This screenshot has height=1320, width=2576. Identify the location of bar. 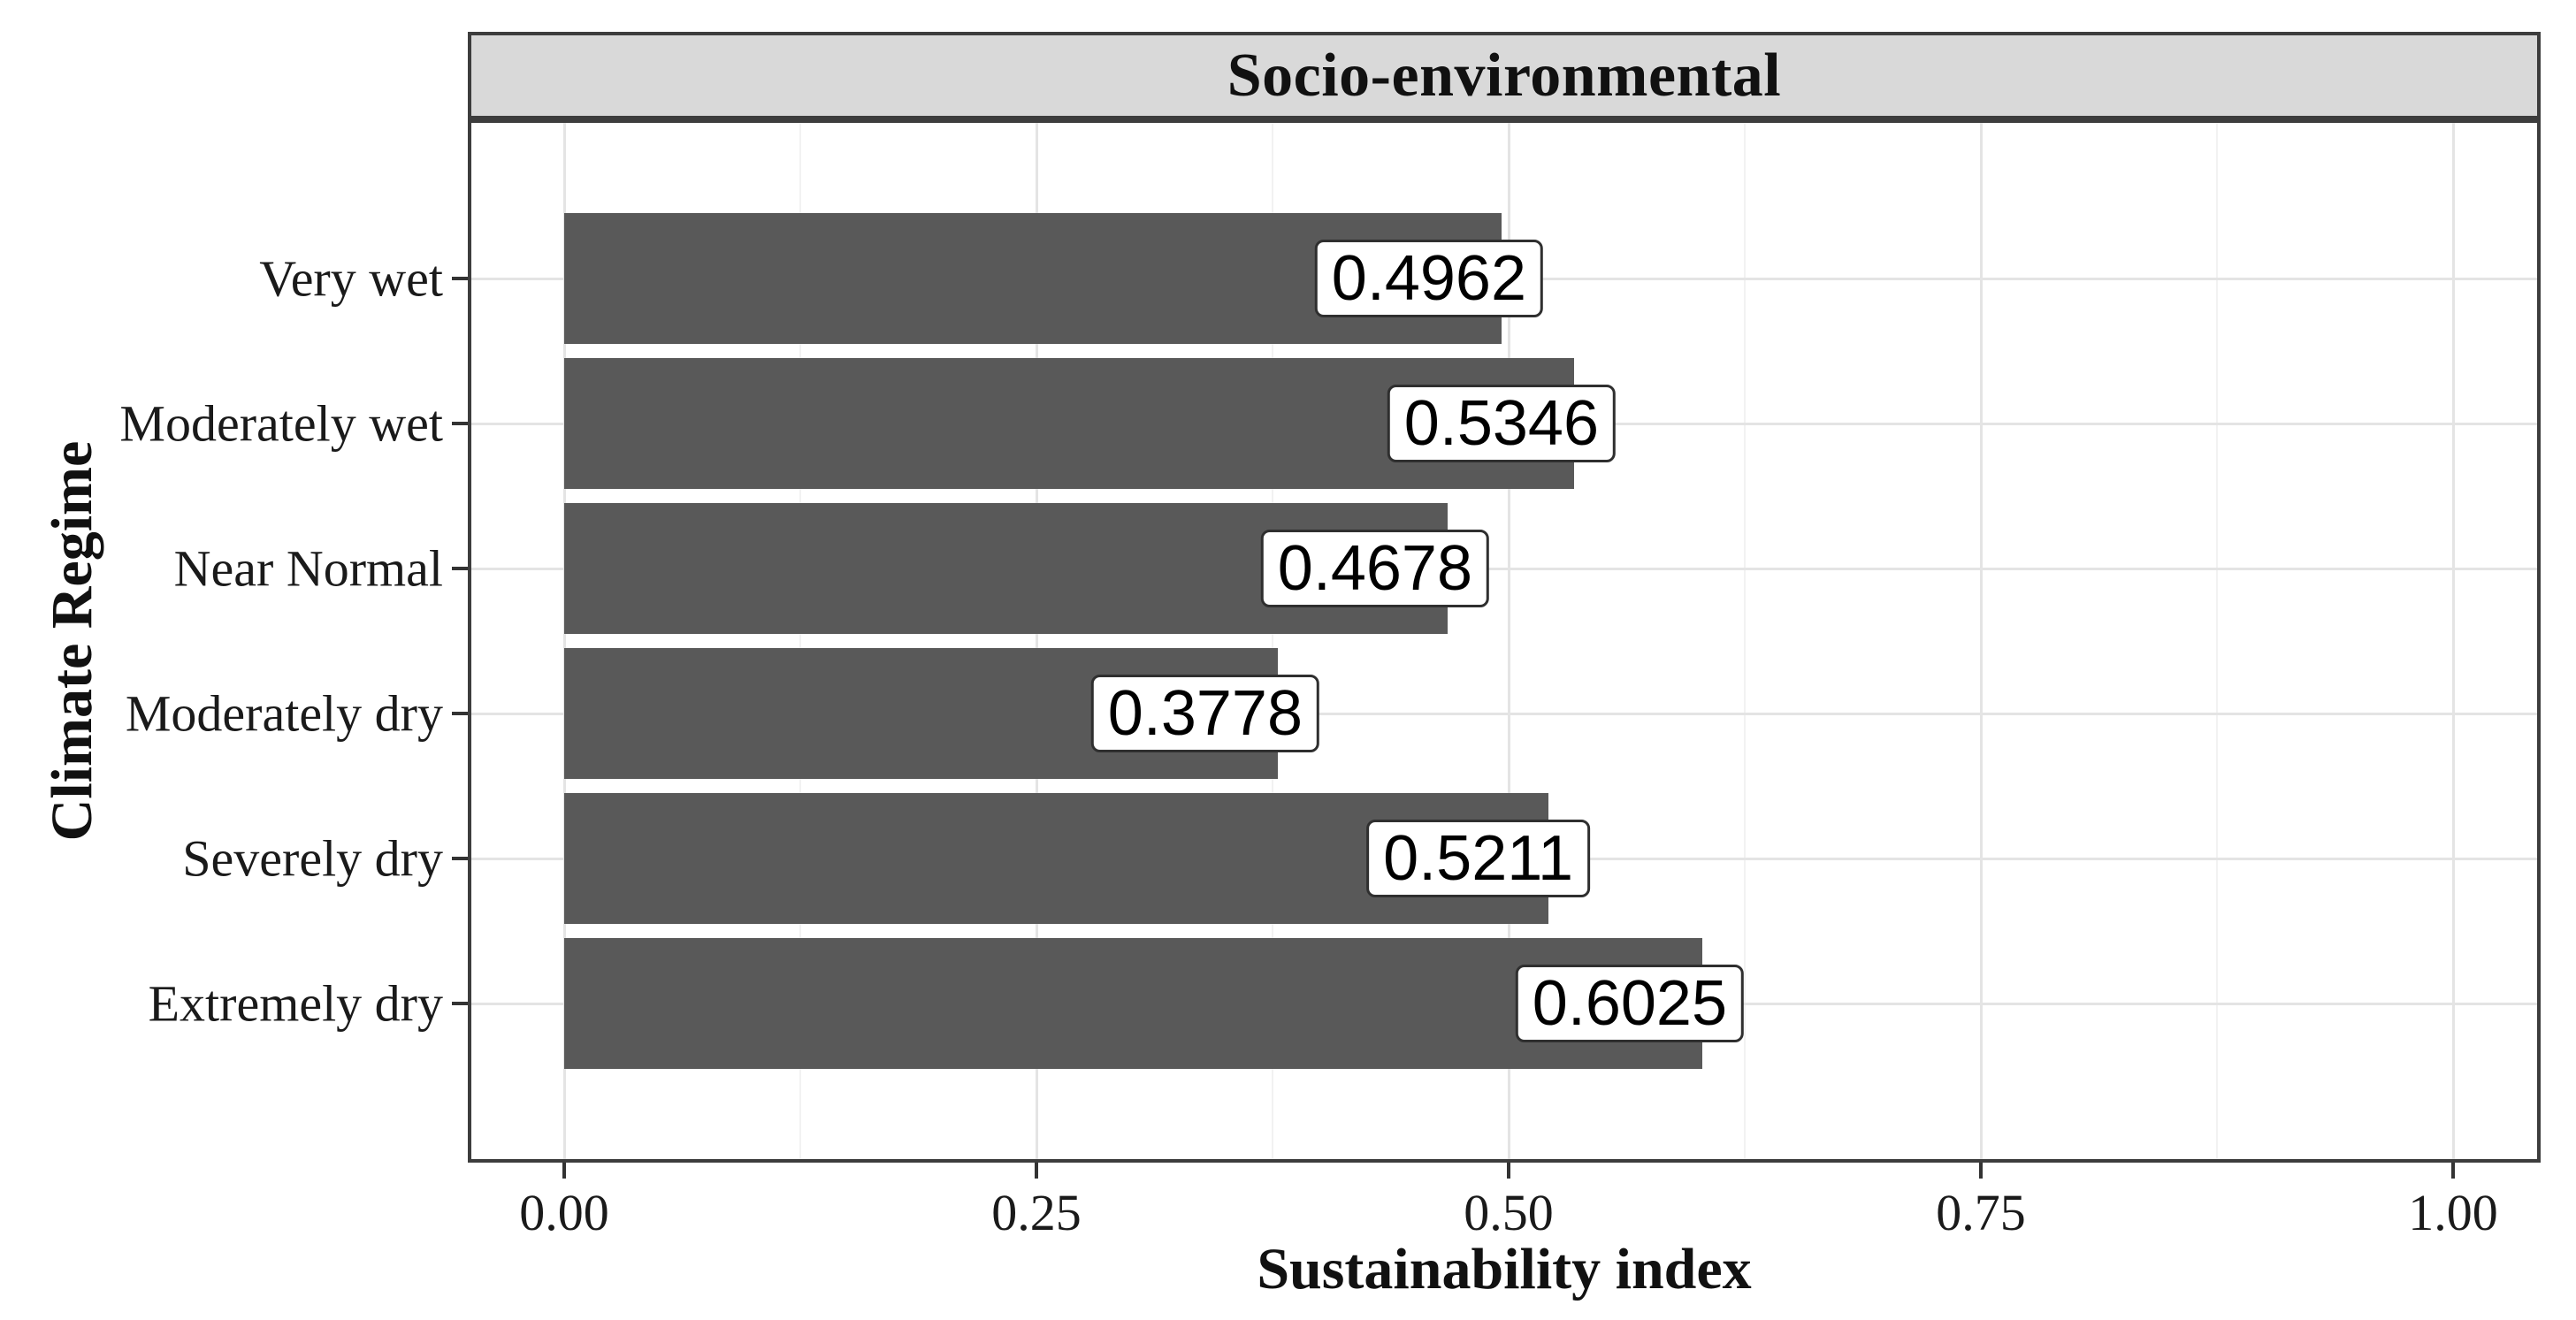
(1133, 1003).